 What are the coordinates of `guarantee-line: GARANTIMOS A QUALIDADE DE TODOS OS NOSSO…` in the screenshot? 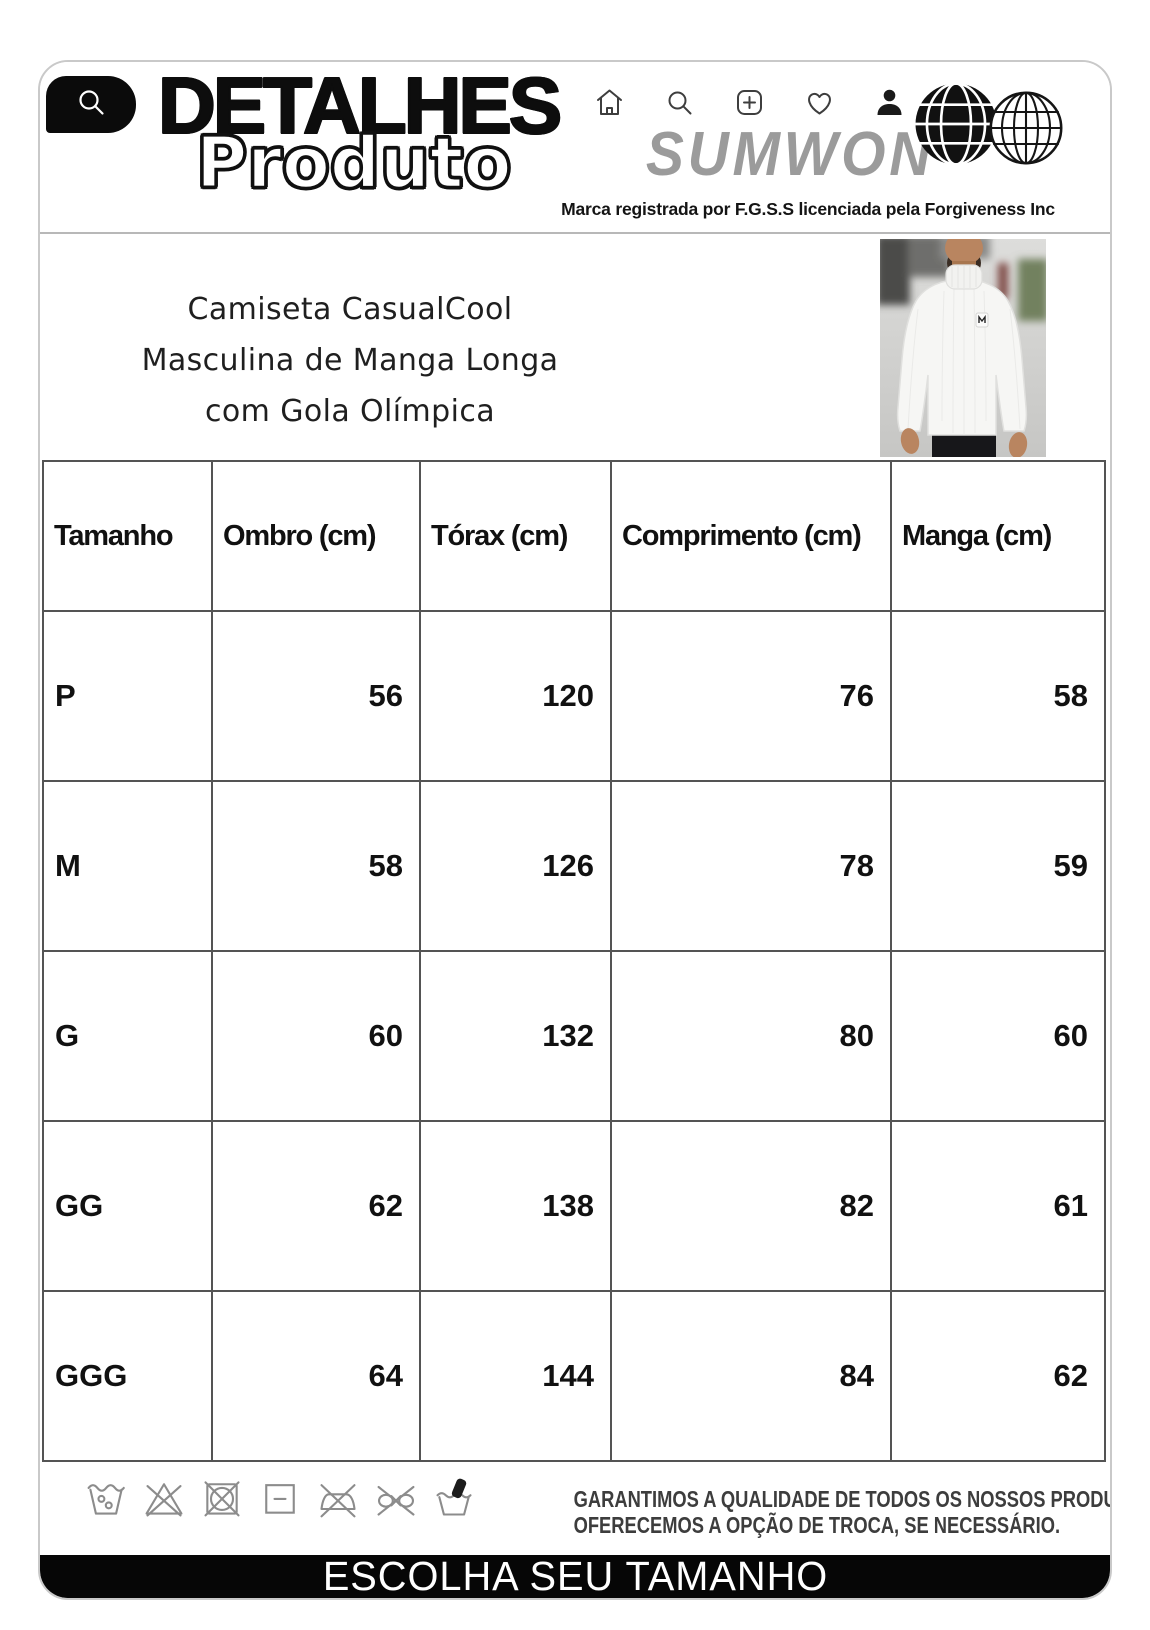 It's located at (842, 1499).